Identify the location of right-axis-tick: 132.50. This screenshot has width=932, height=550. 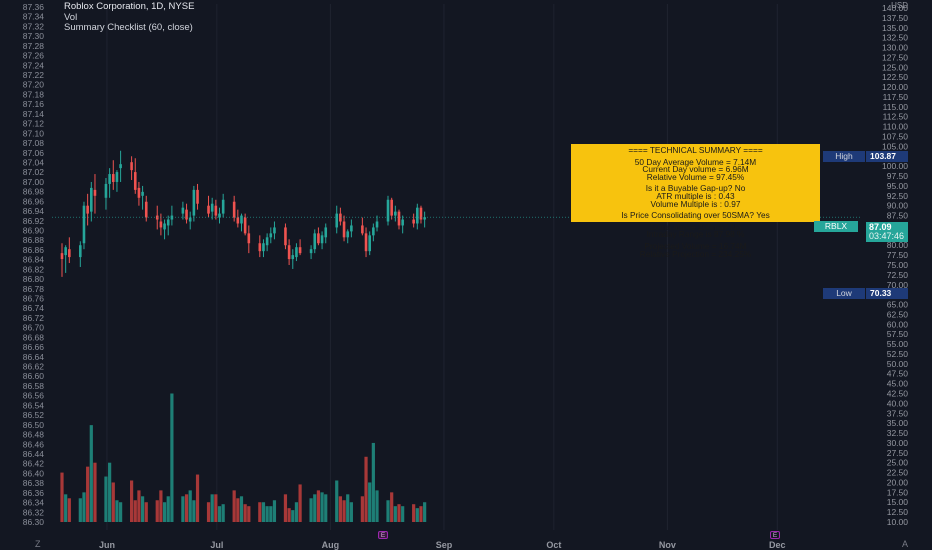
(895, 38).